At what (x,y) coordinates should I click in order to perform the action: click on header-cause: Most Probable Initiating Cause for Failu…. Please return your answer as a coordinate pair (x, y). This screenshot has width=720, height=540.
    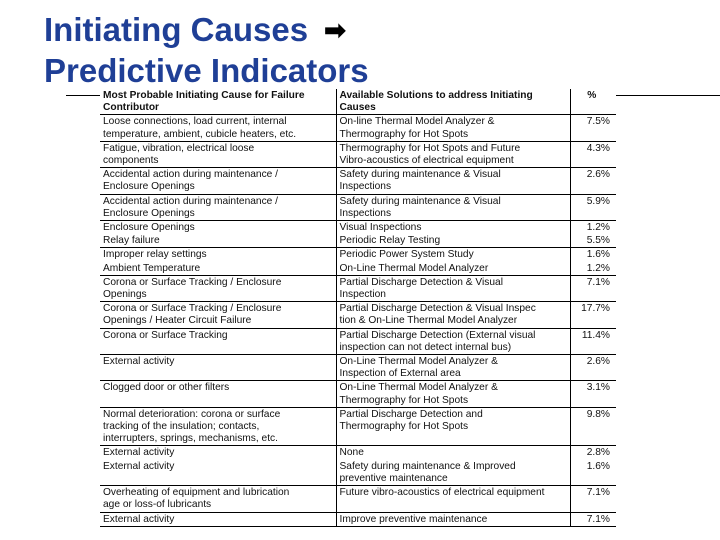
    Looking at the image, I should click on (204, 102).